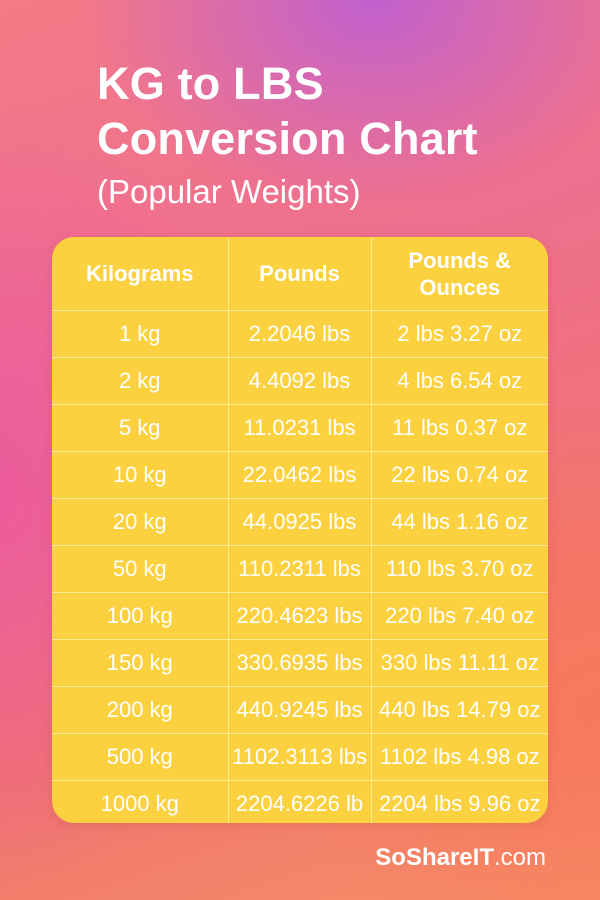 This screenshot has width=600, height=900. I want to click on header-pounds: Pounds, so click(300, 274).